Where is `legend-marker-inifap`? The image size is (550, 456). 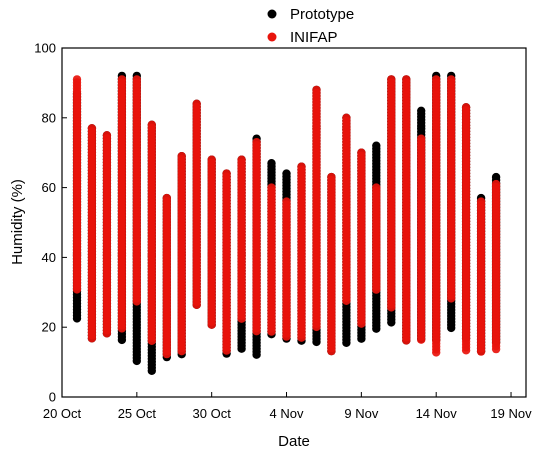
legend-marker-inifap is located at coordinates (272, 37).